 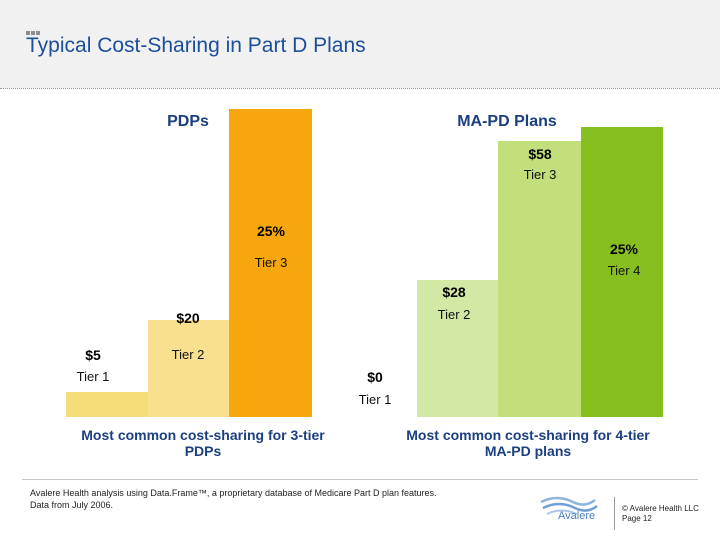 What do you see at coordinates (375, 399) in the screenshot?
I see `mapd-tier-label-1: Tier 1` at bounding box center [375, 399].